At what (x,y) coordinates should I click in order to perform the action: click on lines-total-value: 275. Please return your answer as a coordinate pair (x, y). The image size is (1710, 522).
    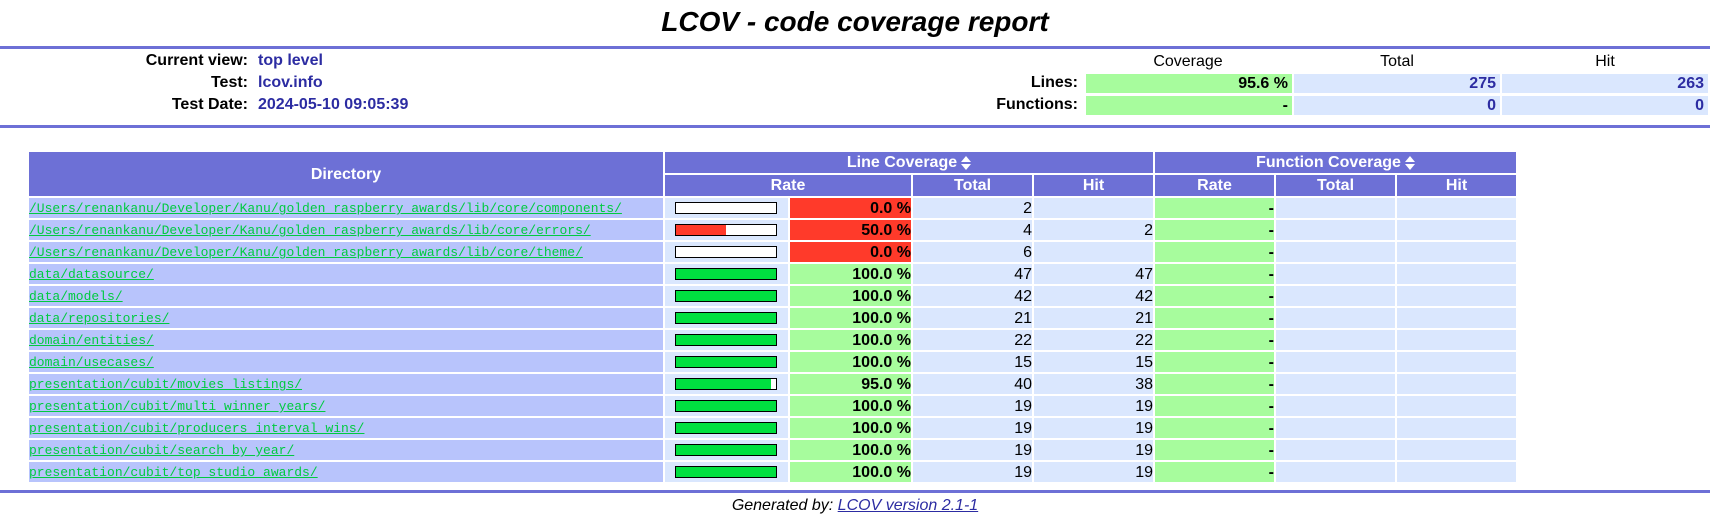
    Looking at the image, I should click on (1397, 83).